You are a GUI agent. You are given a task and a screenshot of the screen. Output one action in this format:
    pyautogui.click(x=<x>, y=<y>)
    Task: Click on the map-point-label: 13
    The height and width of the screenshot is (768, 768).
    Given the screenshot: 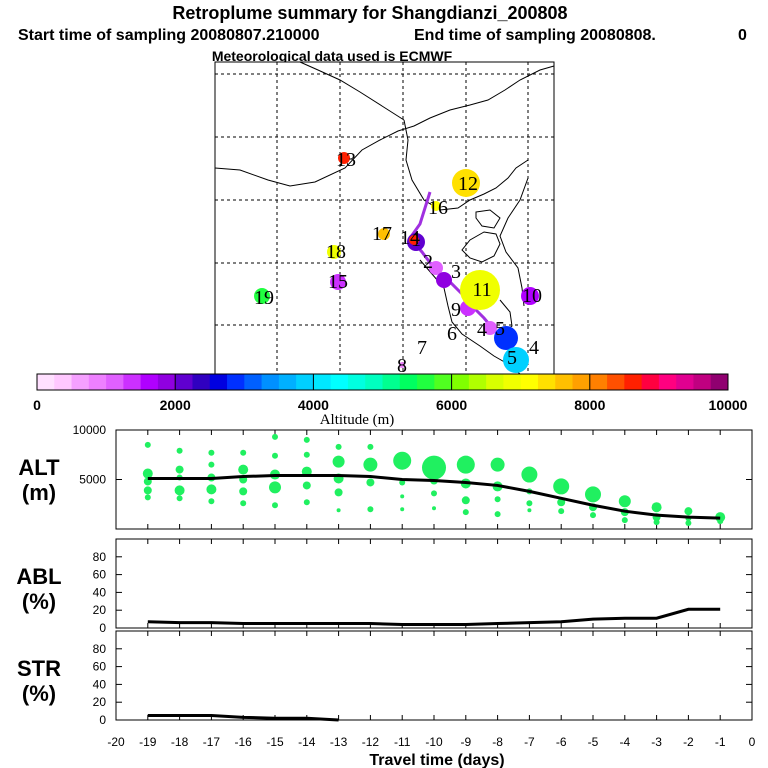 What is the action you would take?
    pyautogui.click(x=346, y=160)
    